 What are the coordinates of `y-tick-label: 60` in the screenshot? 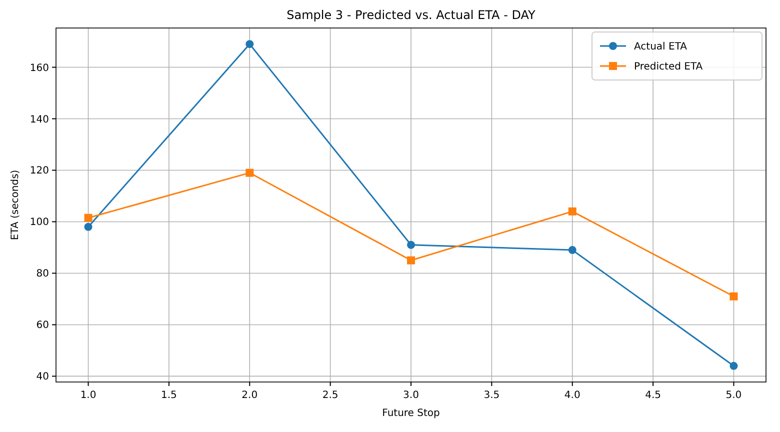 It's located at (42, 326).